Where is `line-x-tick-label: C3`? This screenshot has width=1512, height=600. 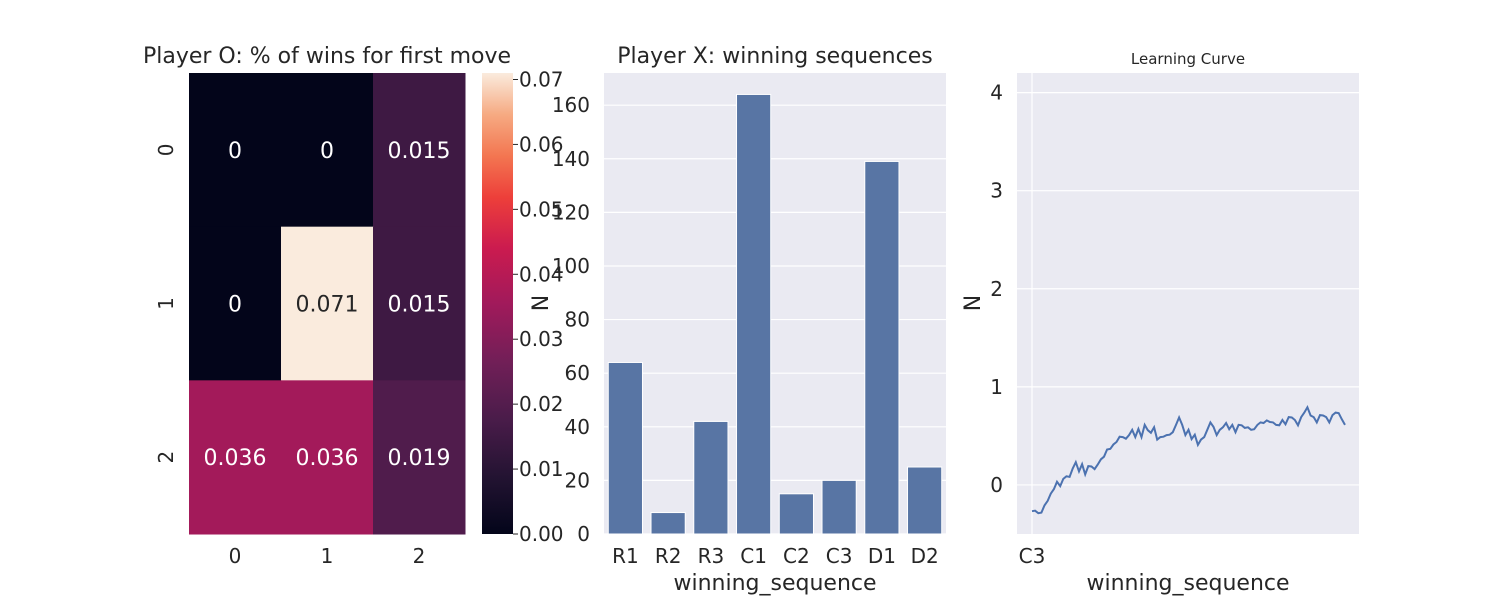
line-x-tick-label: C3 is located at coordinates (1032, 556).